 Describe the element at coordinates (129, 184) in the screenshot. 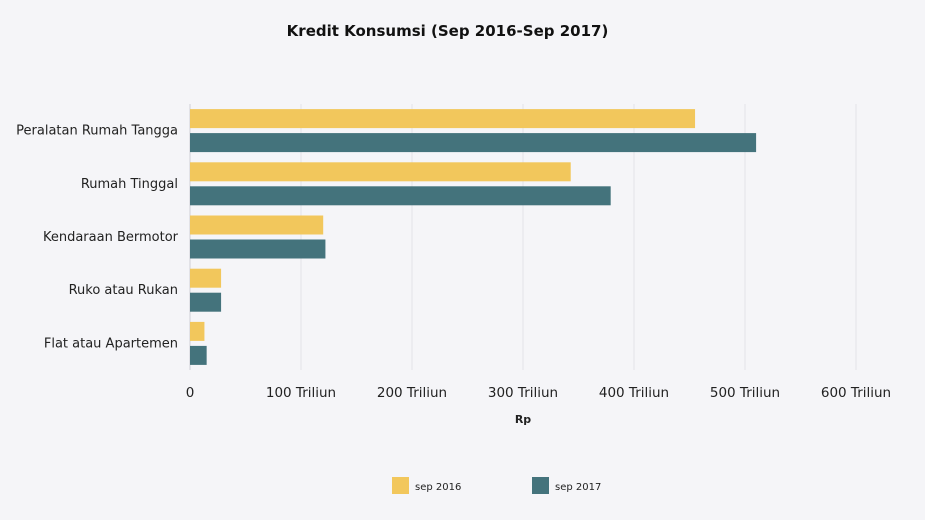

I see `category-label: Rumah Tinggal` at that location.